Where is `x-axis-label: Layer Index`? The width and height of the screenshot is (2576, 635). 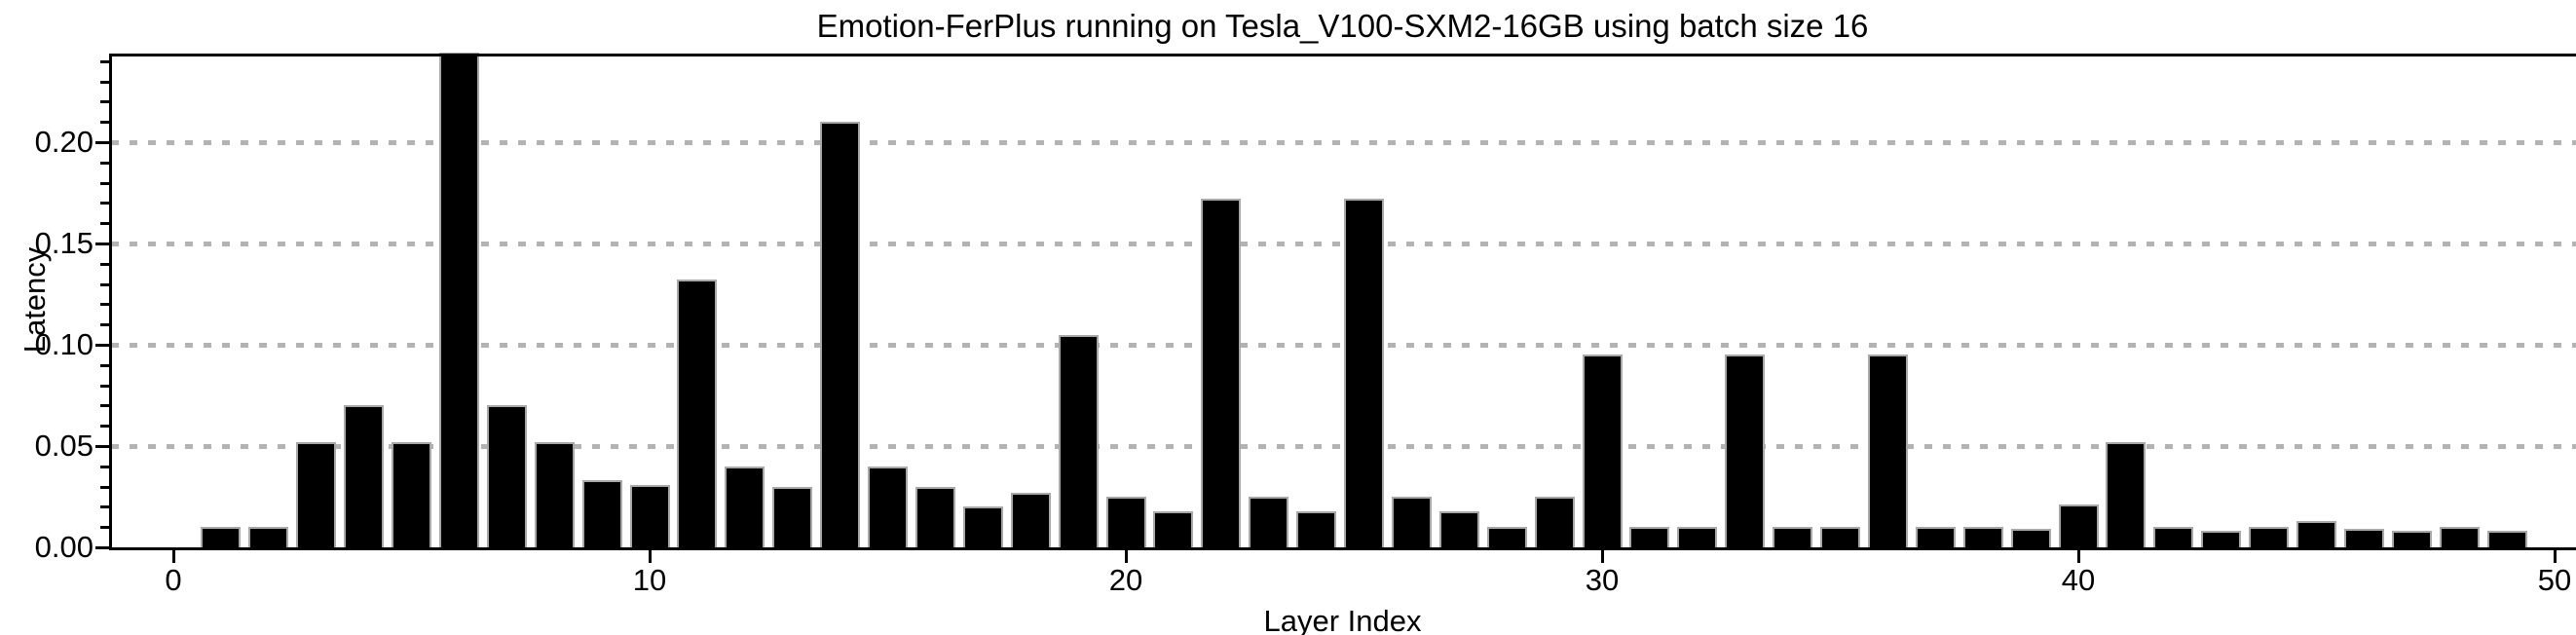
x-axis-label: Layer Index is located at coordinates (1342, 620).